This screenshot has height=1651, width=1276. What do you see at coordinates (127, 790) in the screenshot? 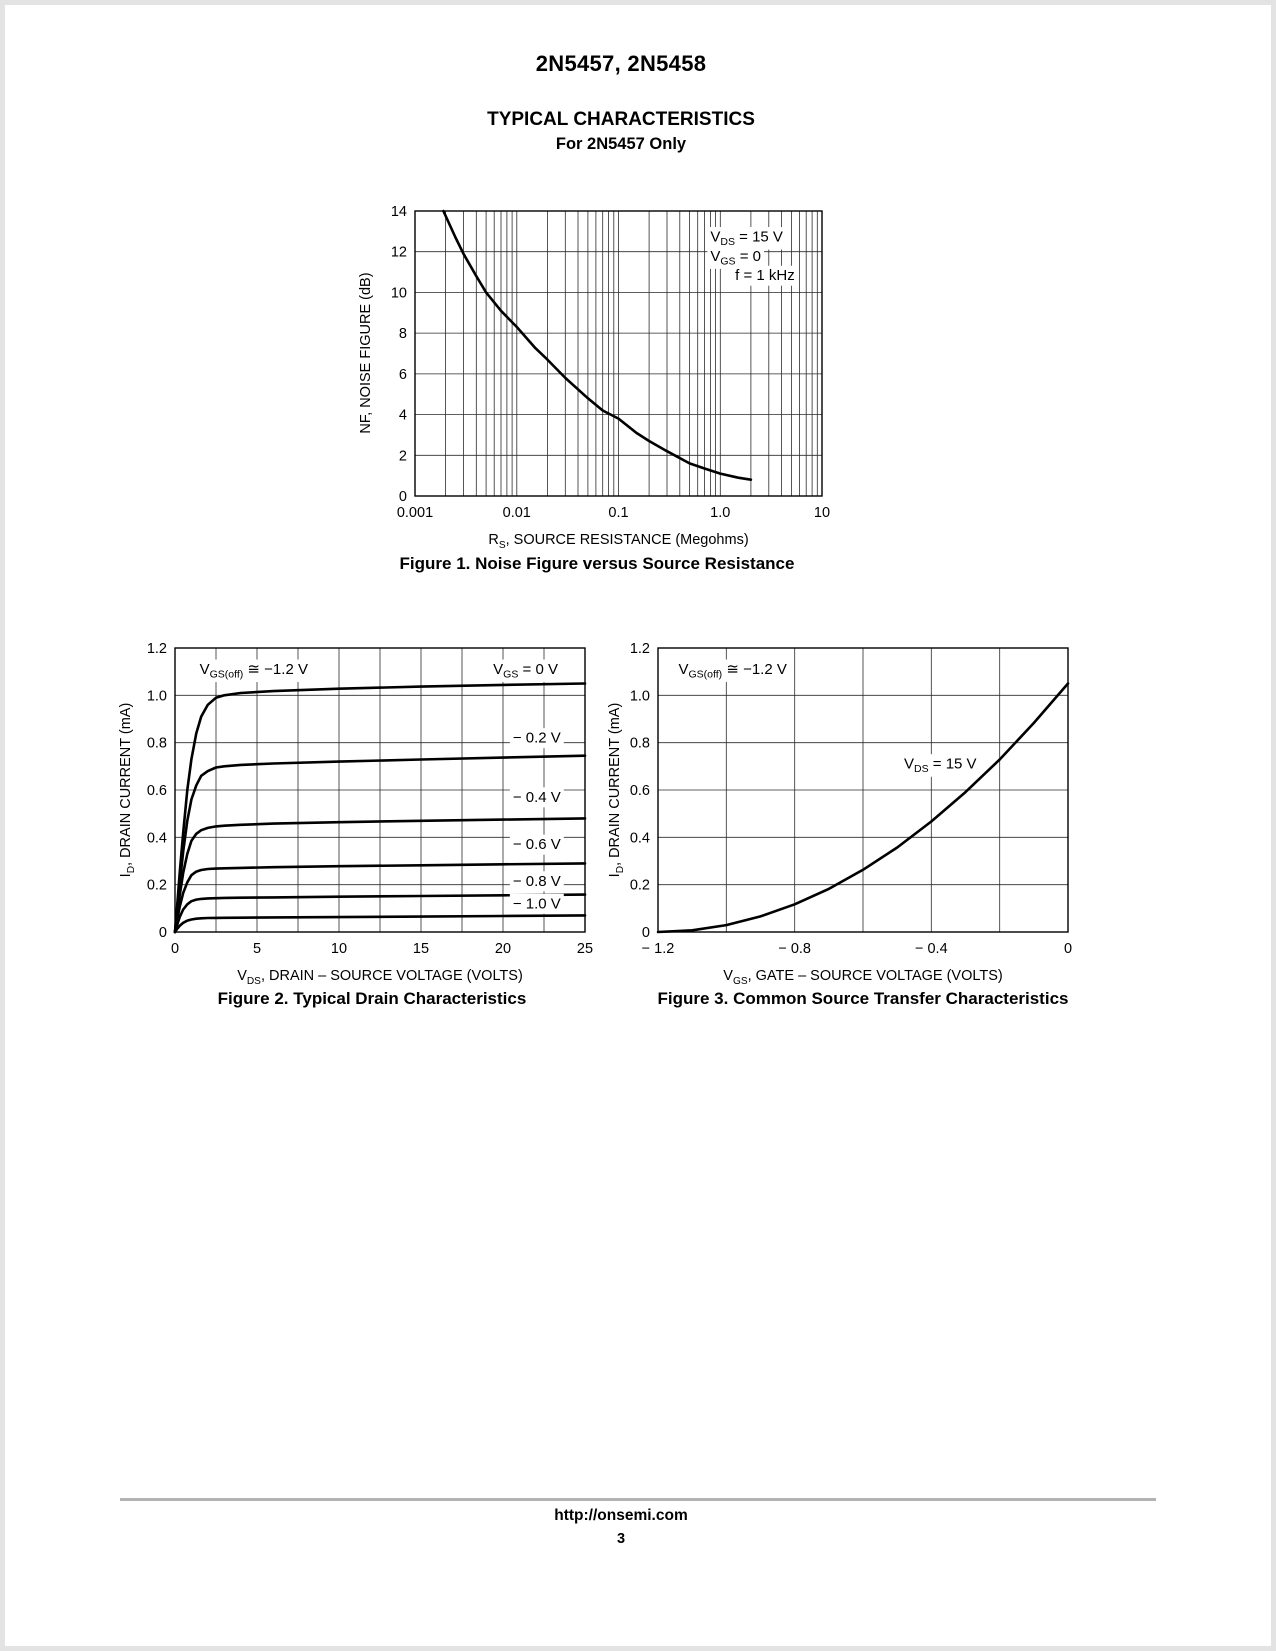
I see `fig2-y-axis-label: ID, DRAIN CURRENT (mA)` at bounding box center [127, 790].